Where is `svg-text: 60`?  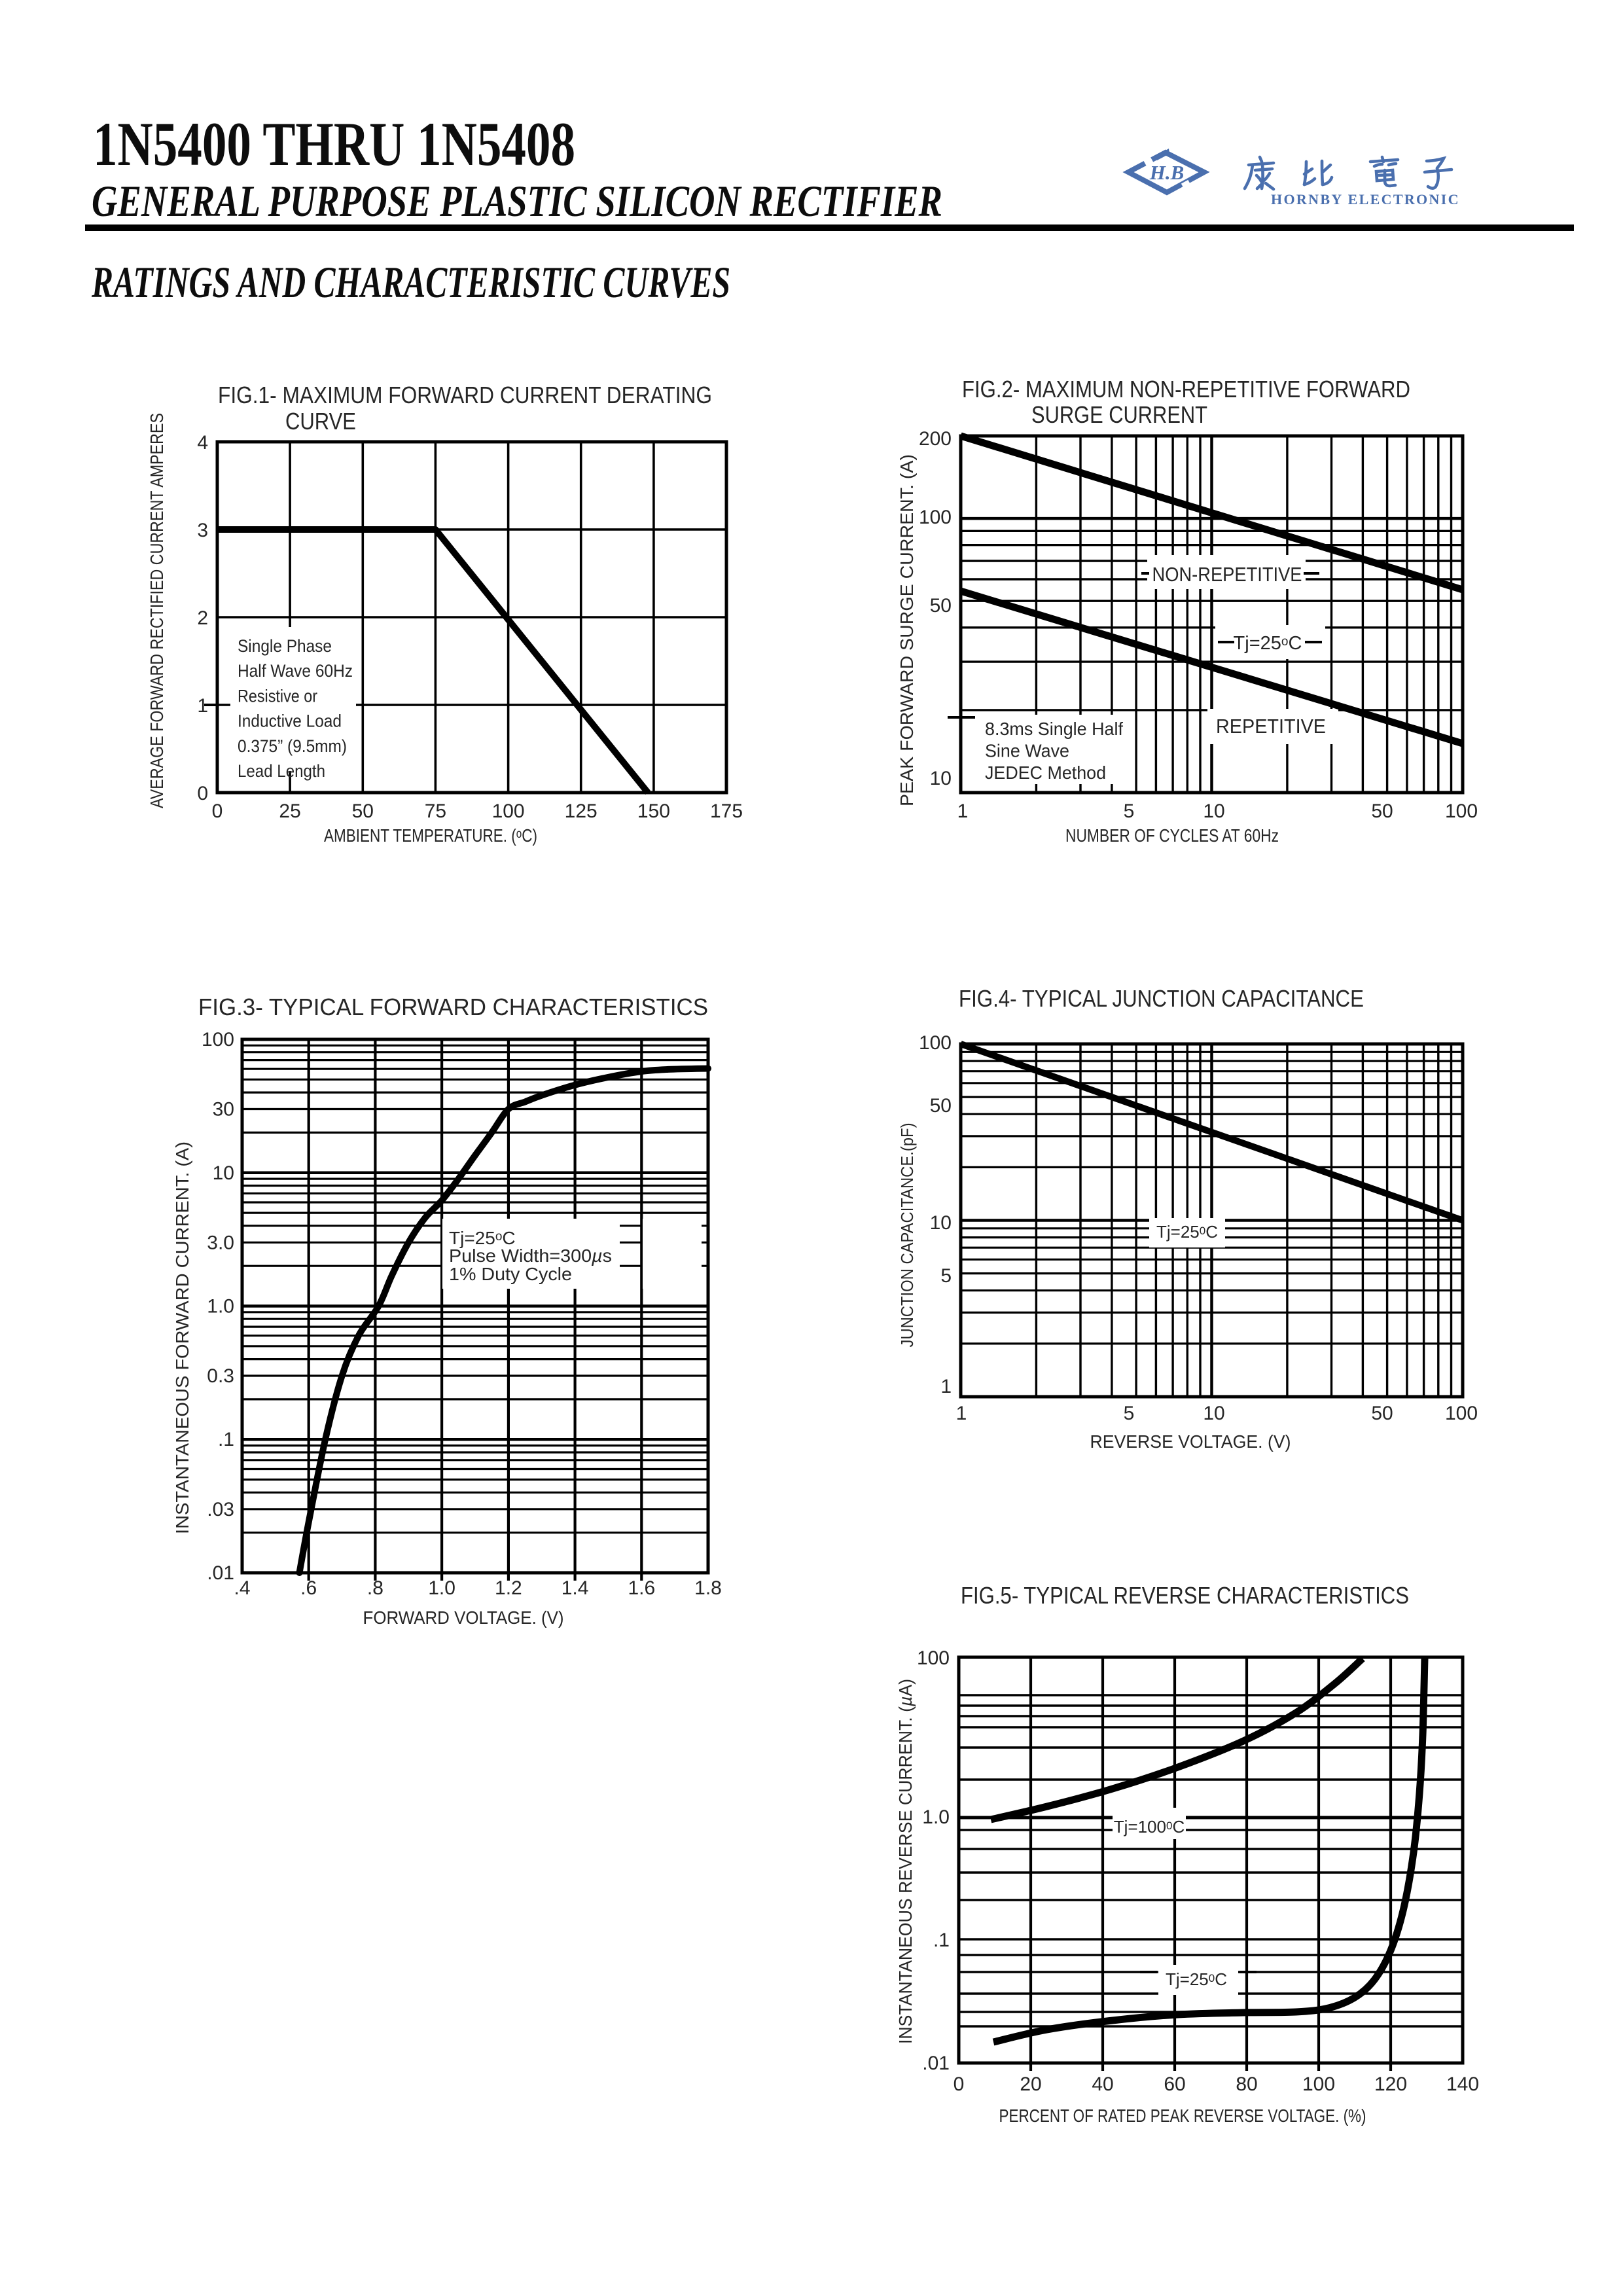 svg-text: 60 is located at coordinates (1174, 2084).